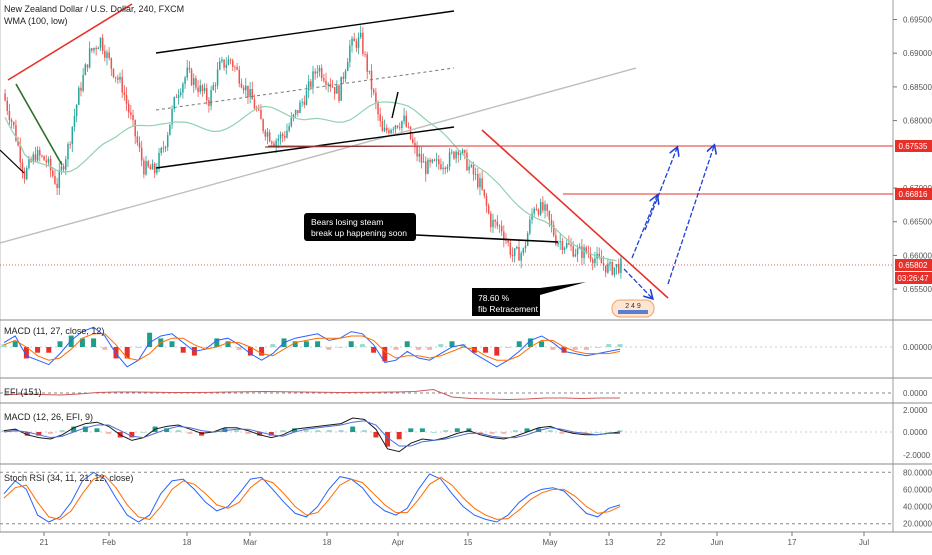 This screenshot has width=932, height=555. What do you see at coordinates (917, 87) in the screenshot?
I see `price-tick-label: 0.68500` at bounding box center [917, 87].